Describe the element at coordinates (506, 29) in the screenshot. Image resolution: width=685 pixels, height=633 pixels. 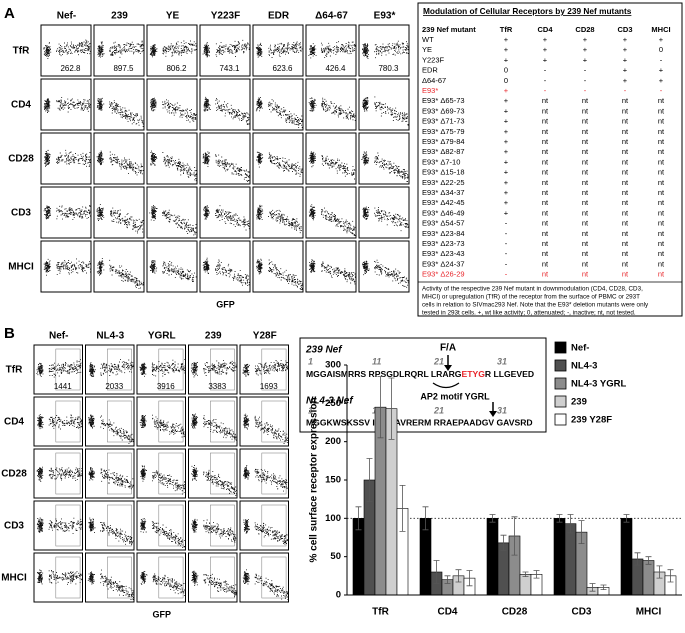
I see `table-header: TfR` at that location.